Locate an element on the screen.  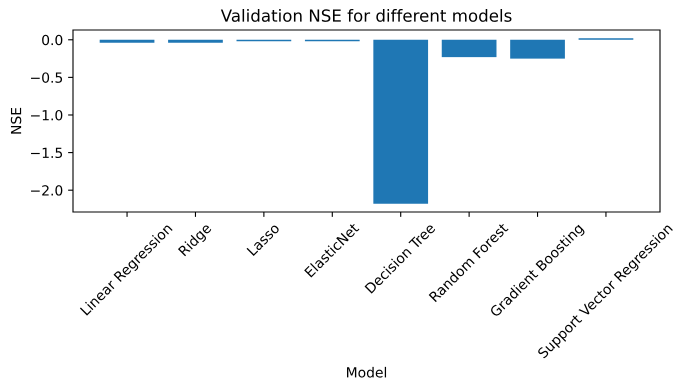
x-axis-title: Model is located at coordinates (366, 372).